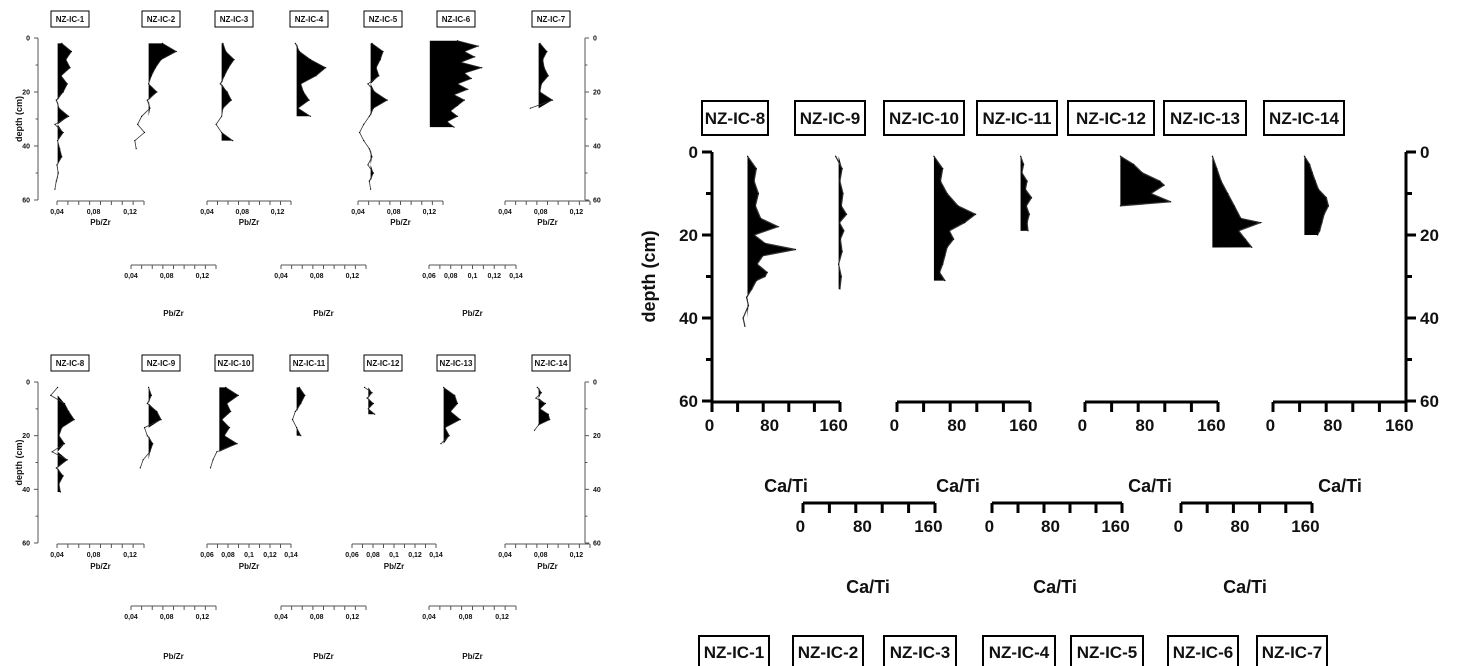 Image resolution: width=1468 pixels, height=666 pixels. I want to click on core-label: NZ-IC-7, so click(551, 19).